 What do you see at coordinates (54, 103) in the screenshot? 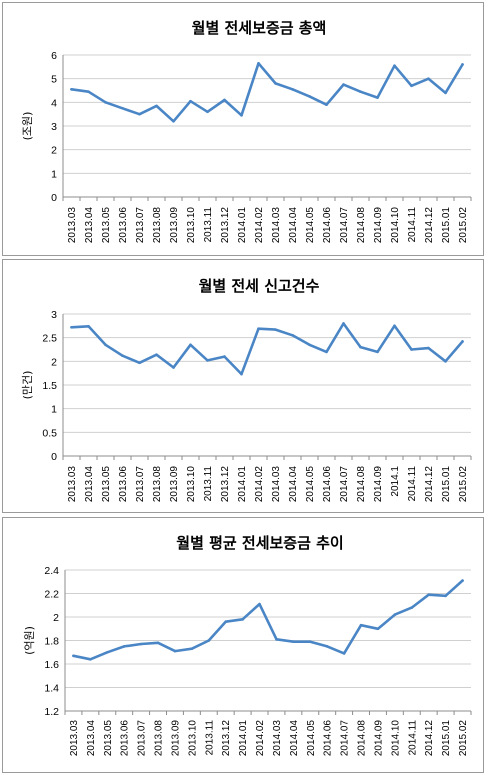
I see `y-tick-label: 4` at bounding box center [54, 103].